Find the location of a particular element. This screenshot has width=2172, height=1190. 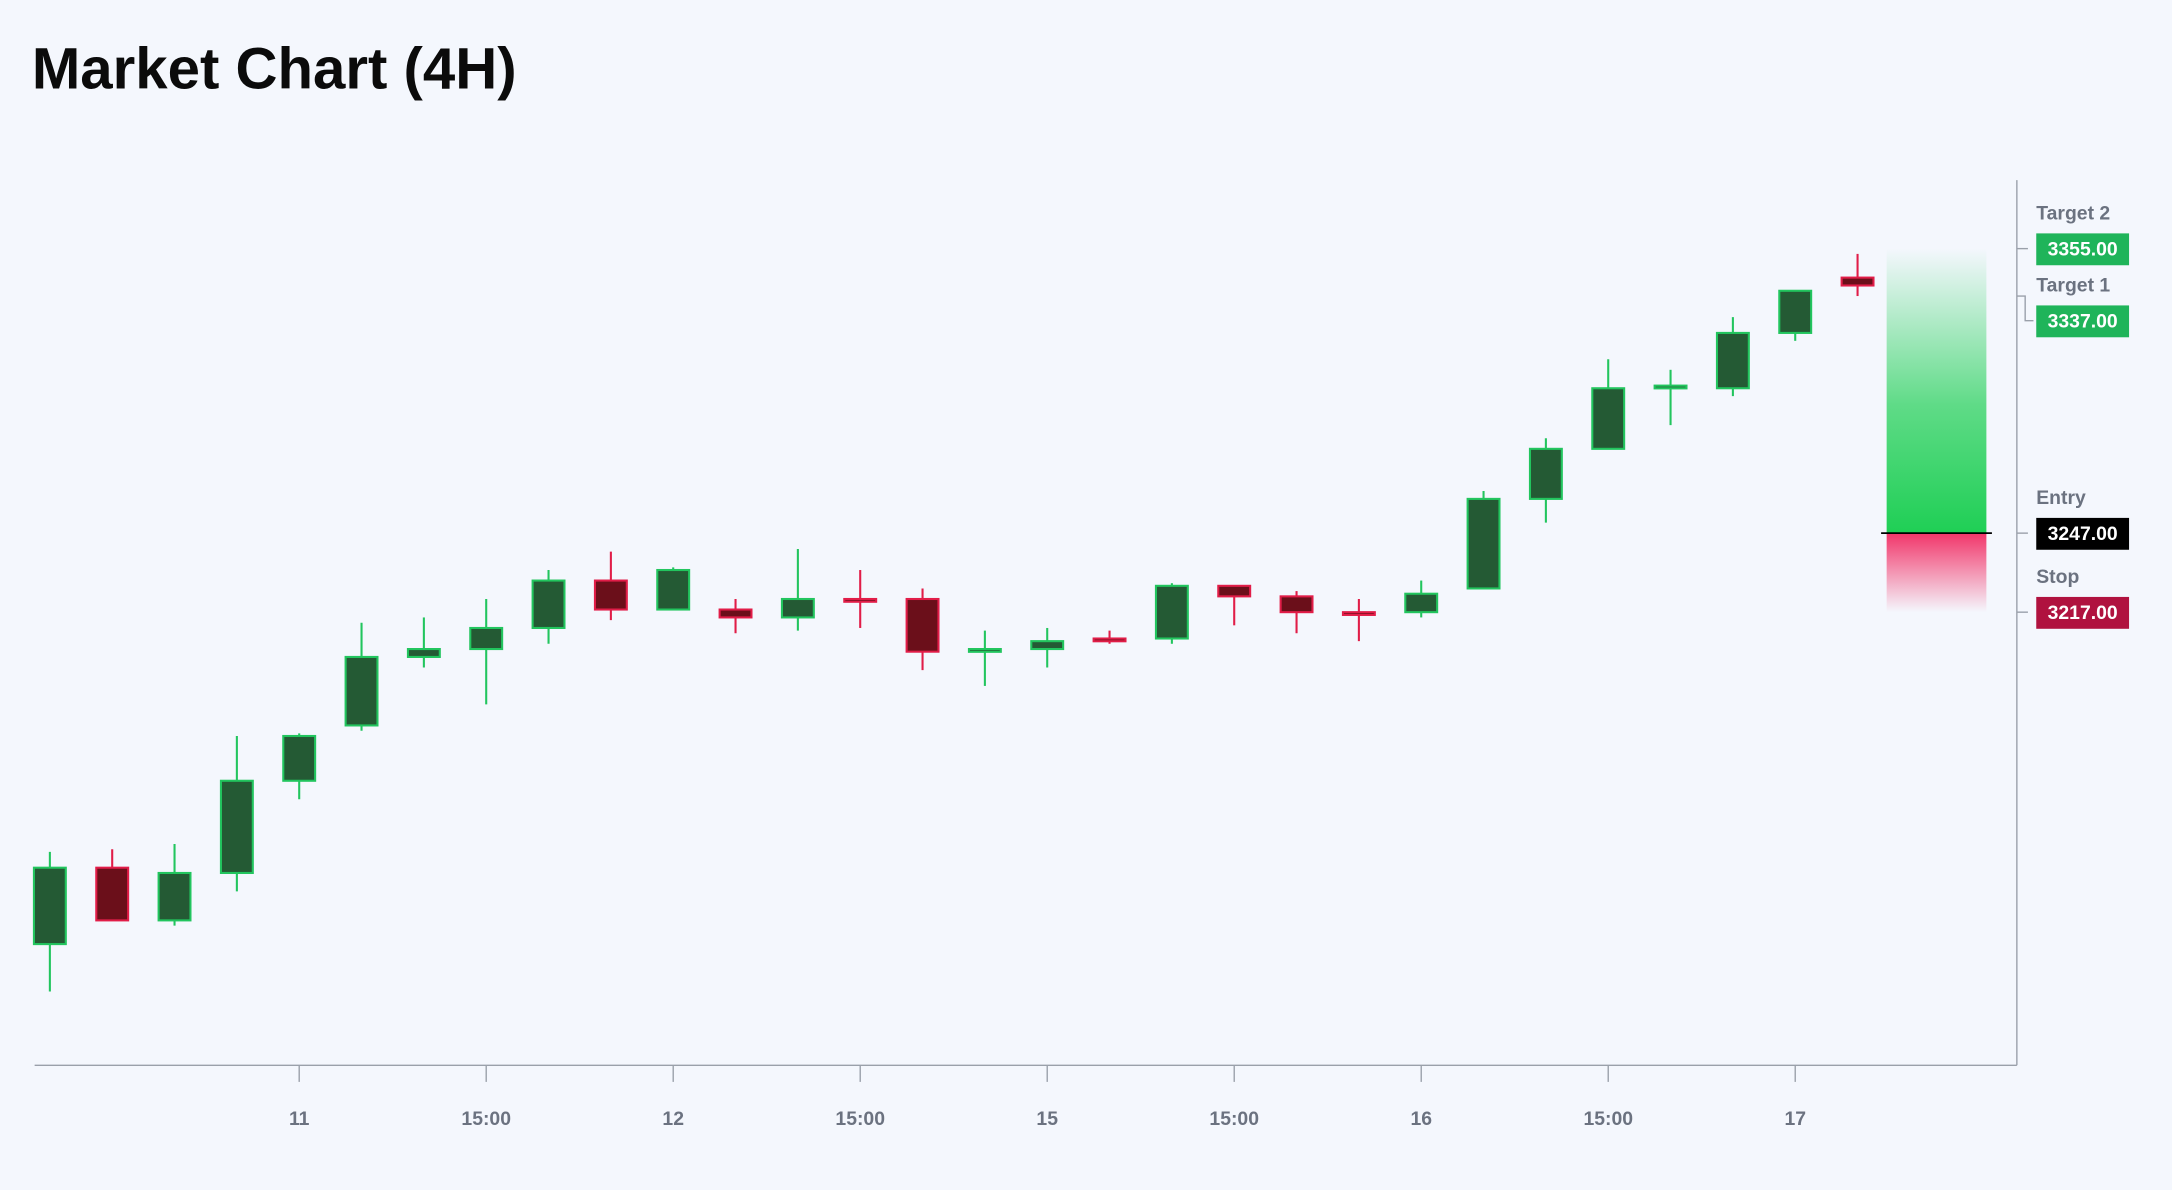

level-value: 3247.00 is located at coordinates (2083, 534).